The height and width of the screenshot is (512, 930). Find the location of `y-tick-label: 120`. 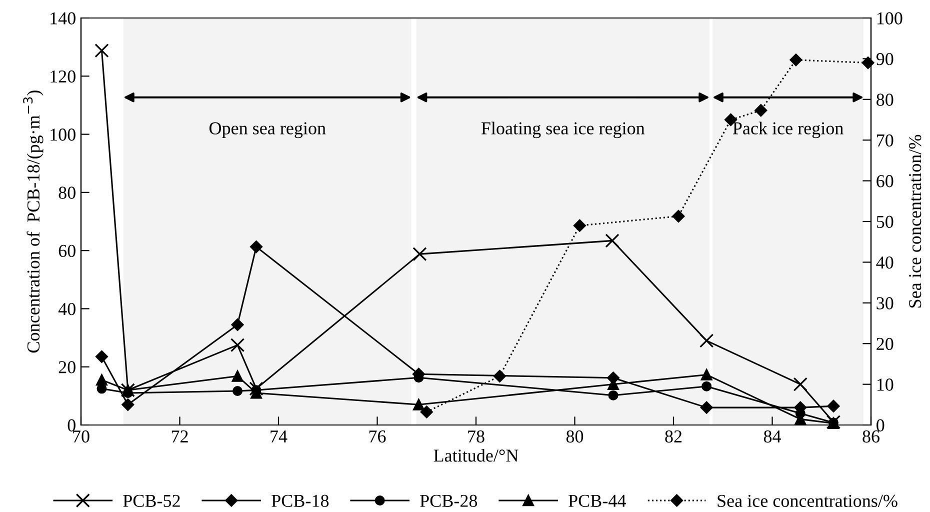

y-tick-label: 120 is located at coordinates (63, 76).